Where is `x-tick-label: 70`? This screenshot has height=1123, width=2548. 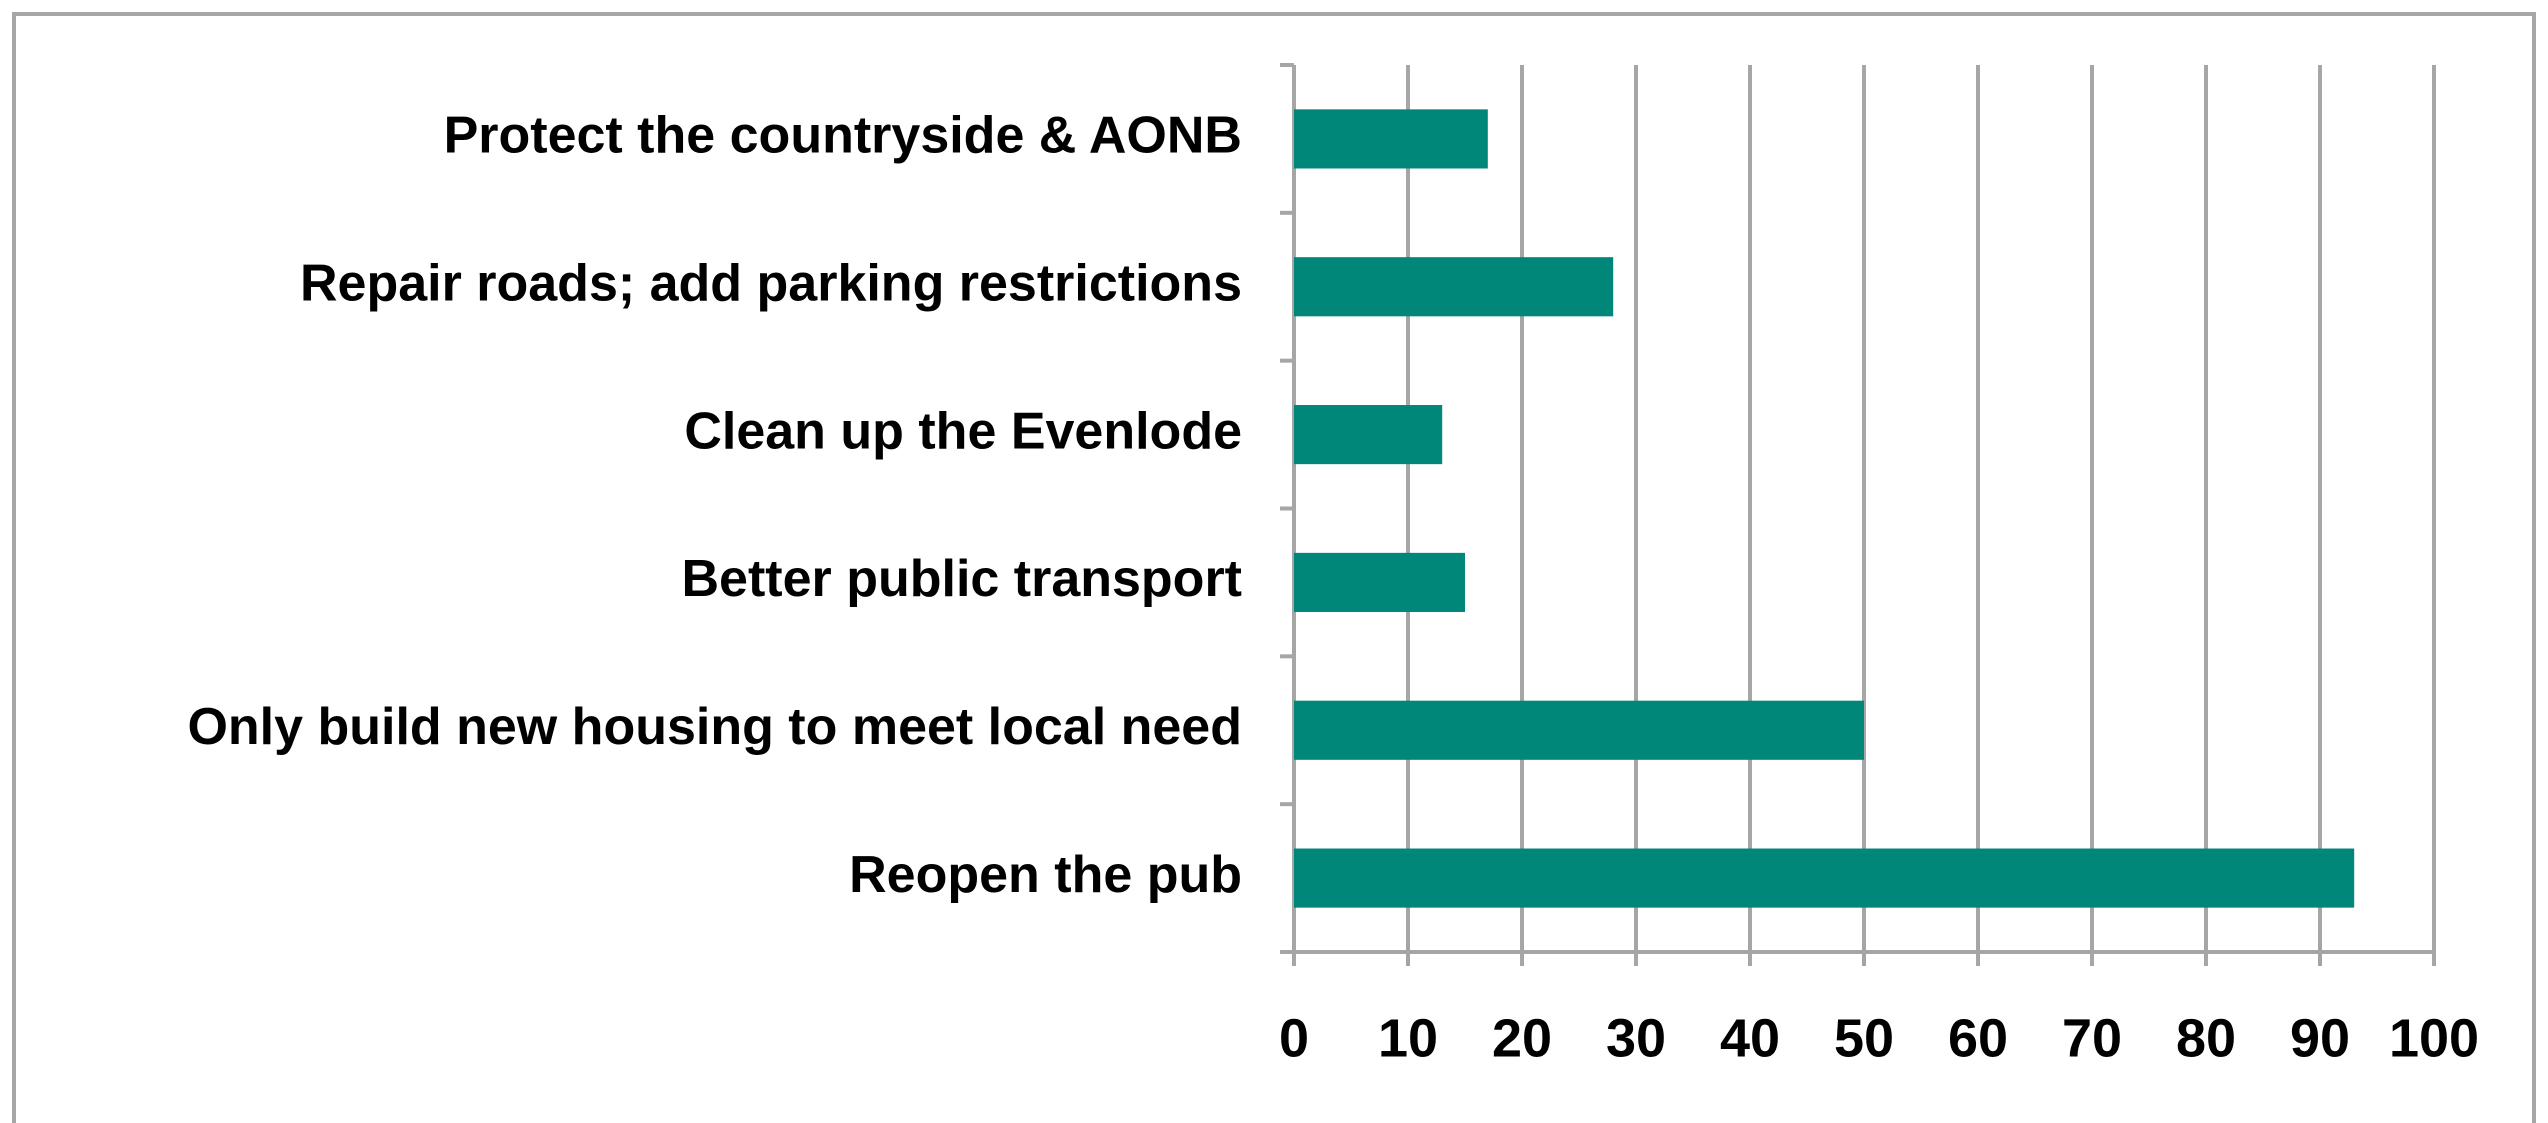
x-tick-label: 70 is located at coordinates (2092, 1038).